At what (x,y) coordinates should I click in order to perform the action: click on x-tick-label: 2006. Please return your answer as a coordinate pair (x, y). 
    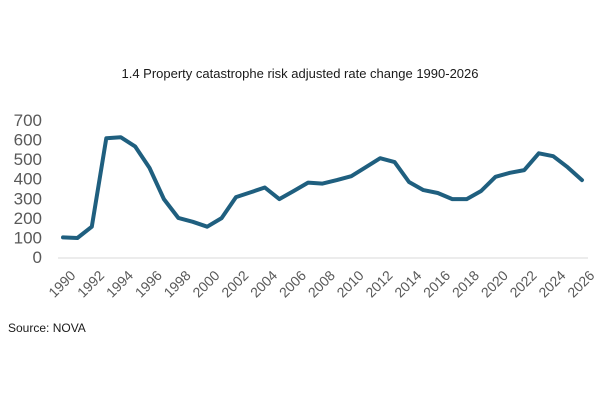
    Looking at the image, I should click on (292, 283).